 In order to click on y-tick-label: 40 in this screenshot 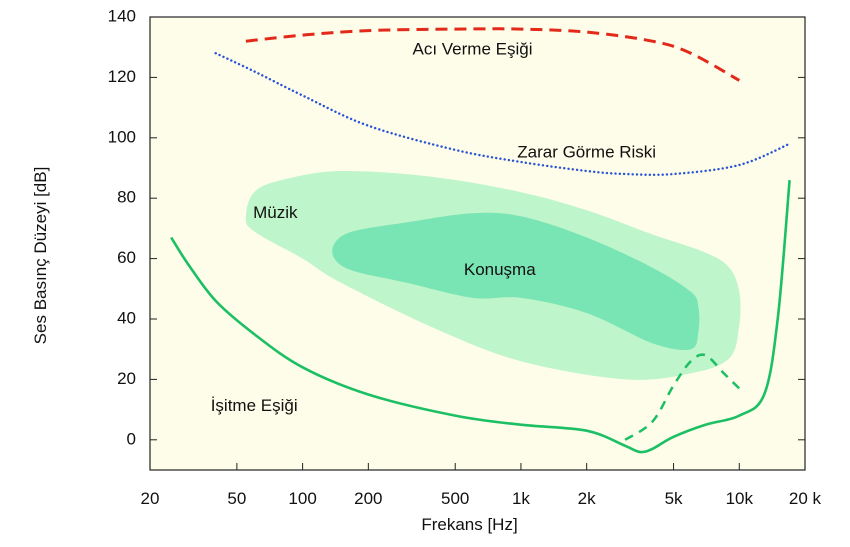, I will do `click(126, 317)`.